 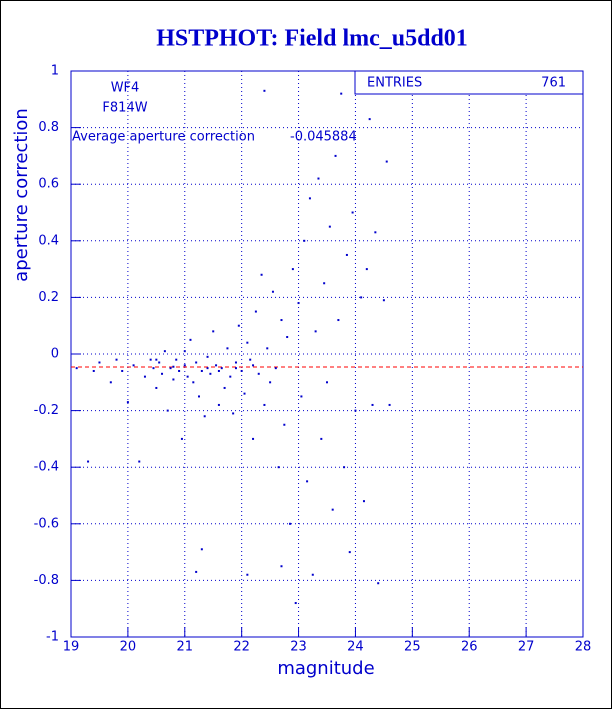 I want to click on x-tick-label: 26, so click(x=469, y=647).